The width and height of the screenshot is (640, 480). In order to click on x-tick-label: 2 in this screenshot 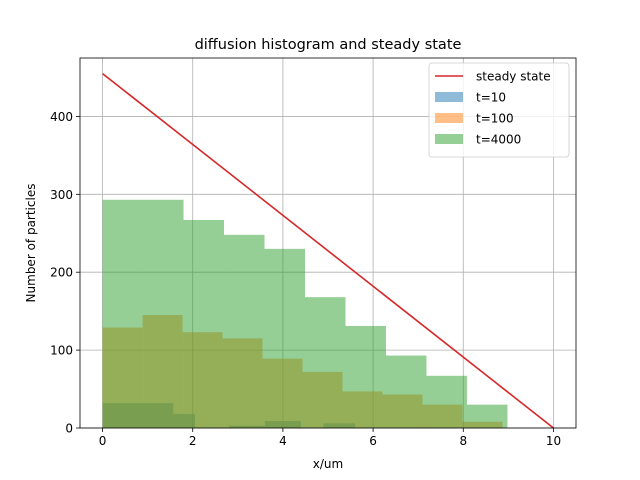, I will do `click(193, 441)`.